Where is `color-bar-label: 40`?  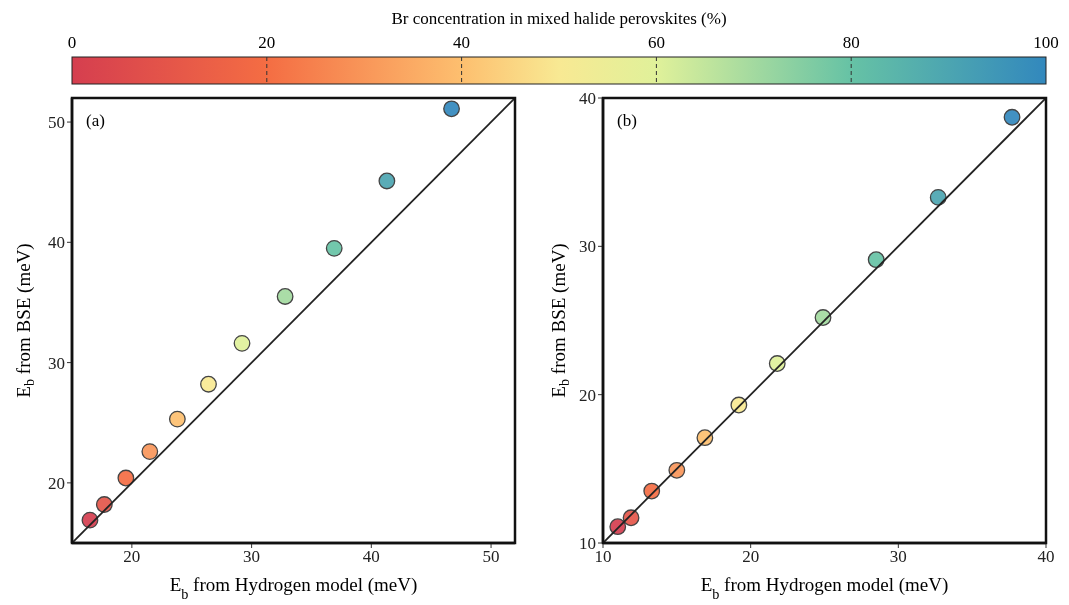
color-bar-label: 40 is located at coordinates (462, 42).